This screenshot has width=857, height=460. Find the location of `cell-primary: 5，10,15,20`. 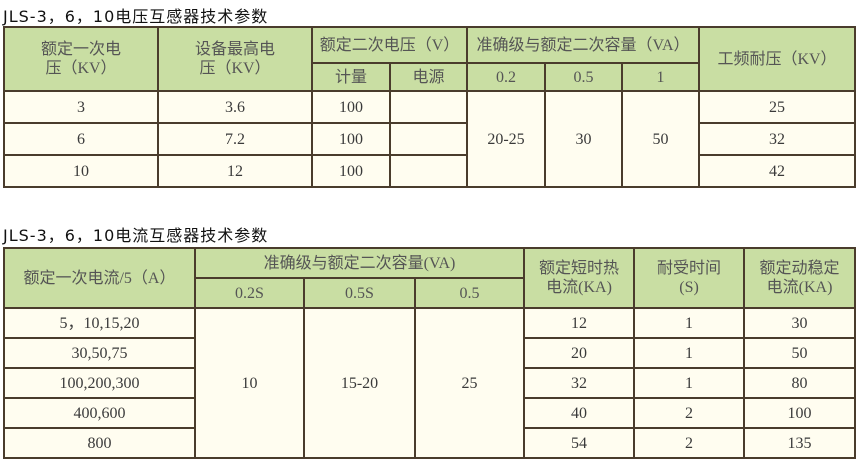

cell-primary: 5，10,15,20 is located at coordinates (99, 323).